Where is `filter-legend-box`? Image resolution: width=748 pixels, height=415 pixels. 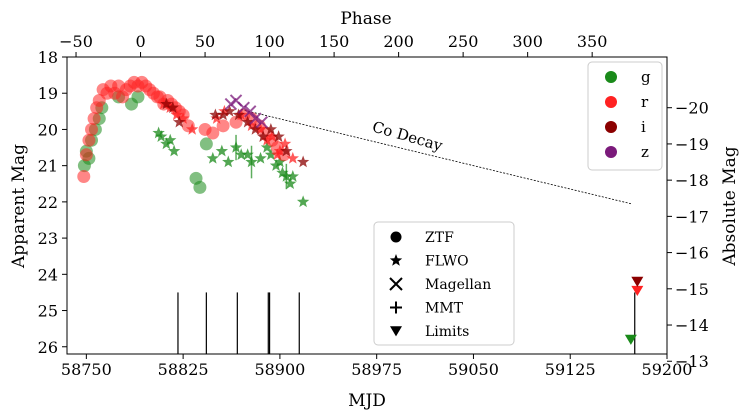
filter-legend-box is located at coordinates (625, 116).